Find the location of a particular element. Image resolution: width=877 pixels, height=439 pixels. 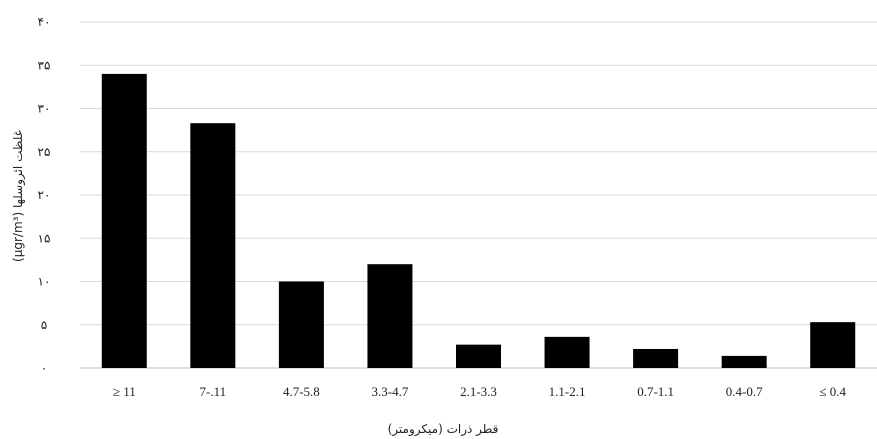

x-tick-label: 0.7-1.1 is located at coordinates (655, 391).